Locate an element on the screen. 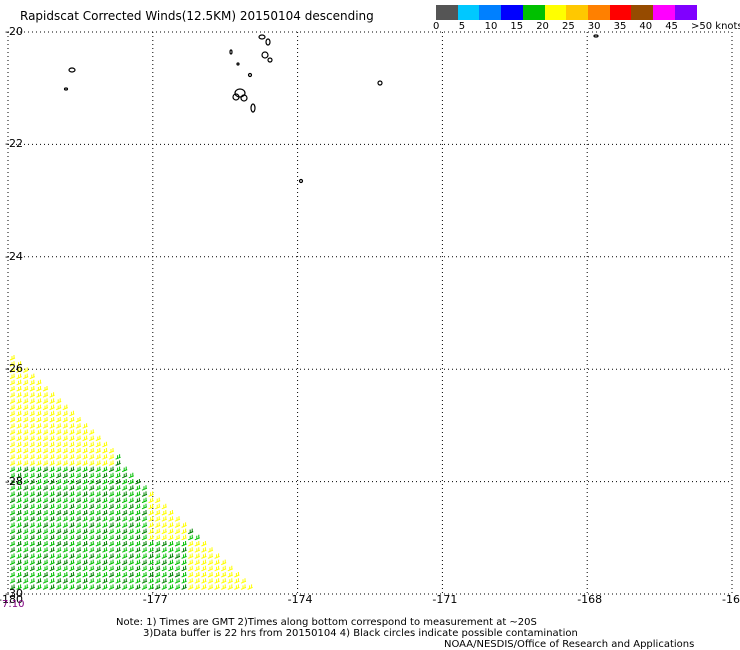  colorbar-label: 15 is located at coordinates (517, 26).